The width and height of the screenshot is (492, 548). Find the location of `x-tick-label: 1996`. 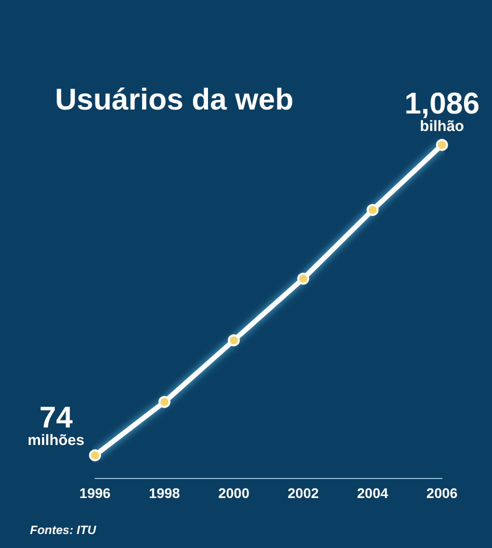

x-tick-label: 1996 is located at coordinates (95, 493).